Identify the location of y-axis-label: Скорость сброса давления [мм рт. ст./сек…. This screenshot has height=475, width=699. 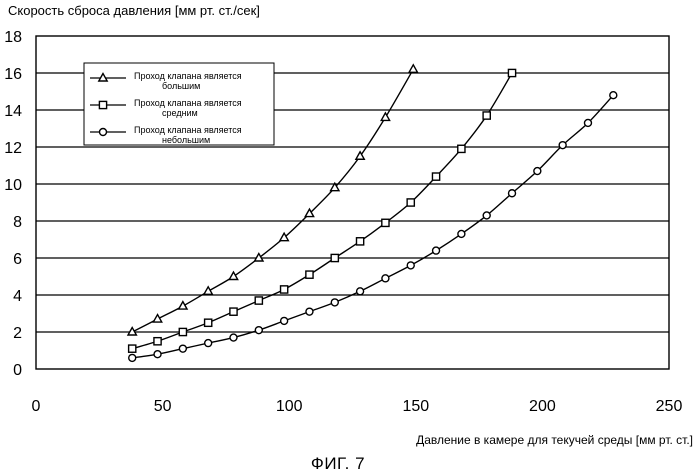
(134, 10).